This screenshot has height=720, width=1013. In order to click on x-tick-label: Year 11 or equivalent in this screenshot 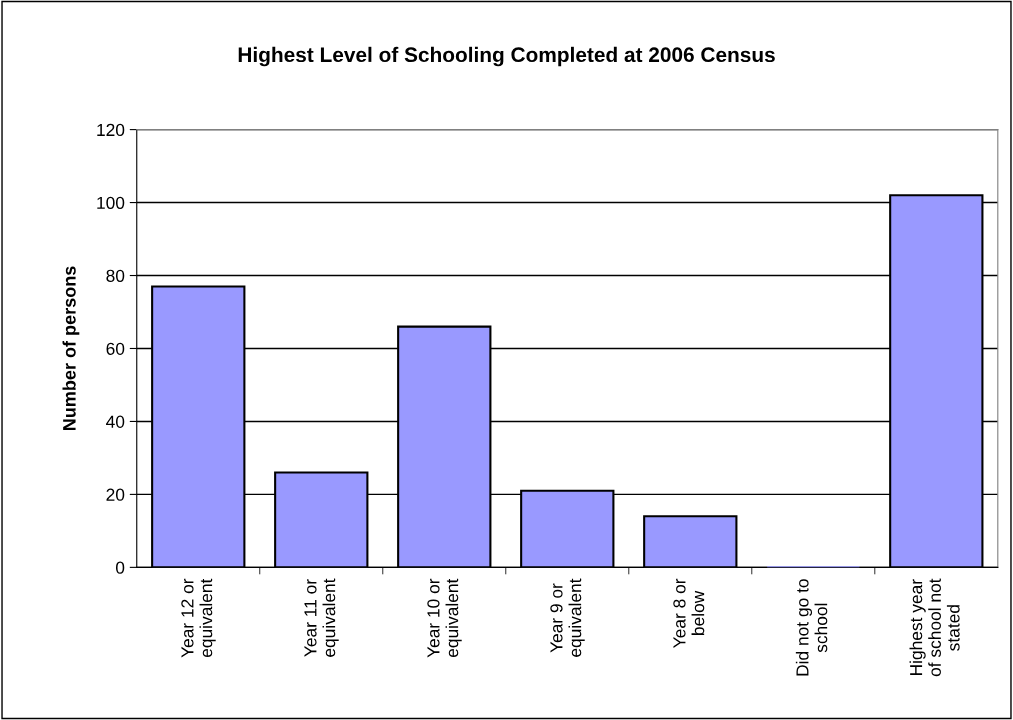, I will do `click(321, 617)`.